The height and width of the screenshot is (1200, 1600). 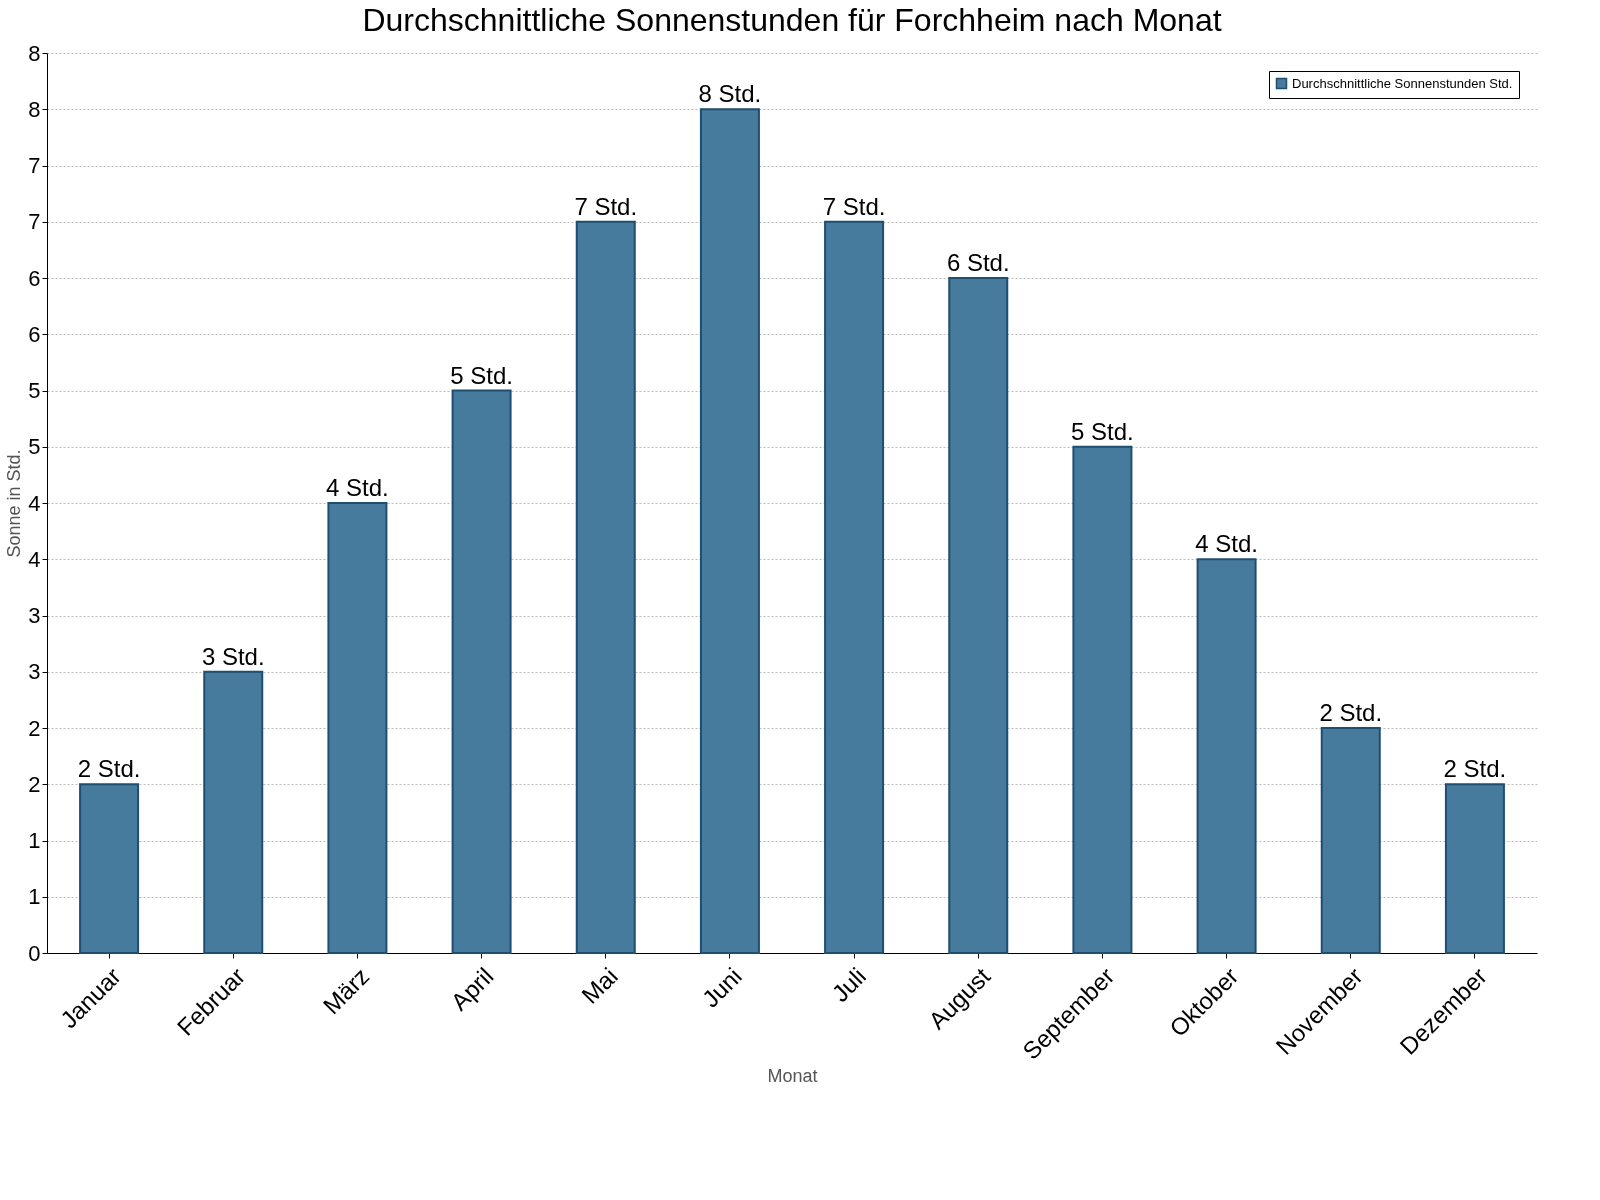 I want to click on text: 8 Std., so click(x=730, y=94).